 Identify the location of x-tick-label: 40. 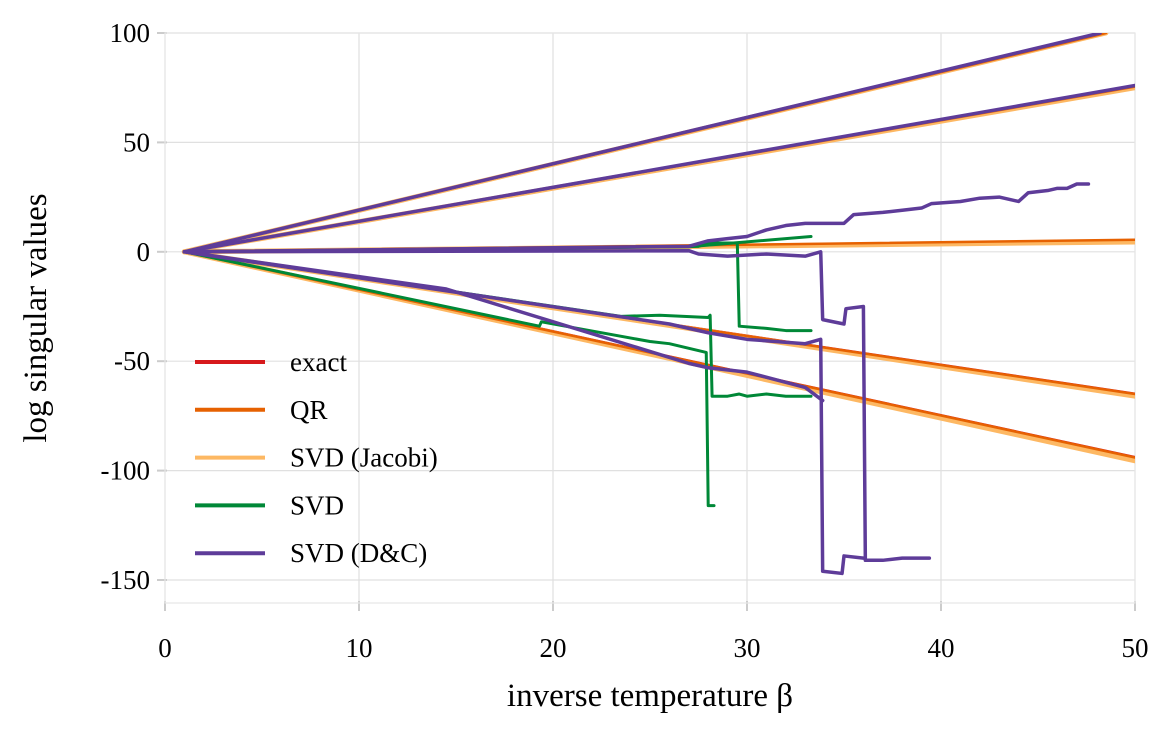
(941, 648).